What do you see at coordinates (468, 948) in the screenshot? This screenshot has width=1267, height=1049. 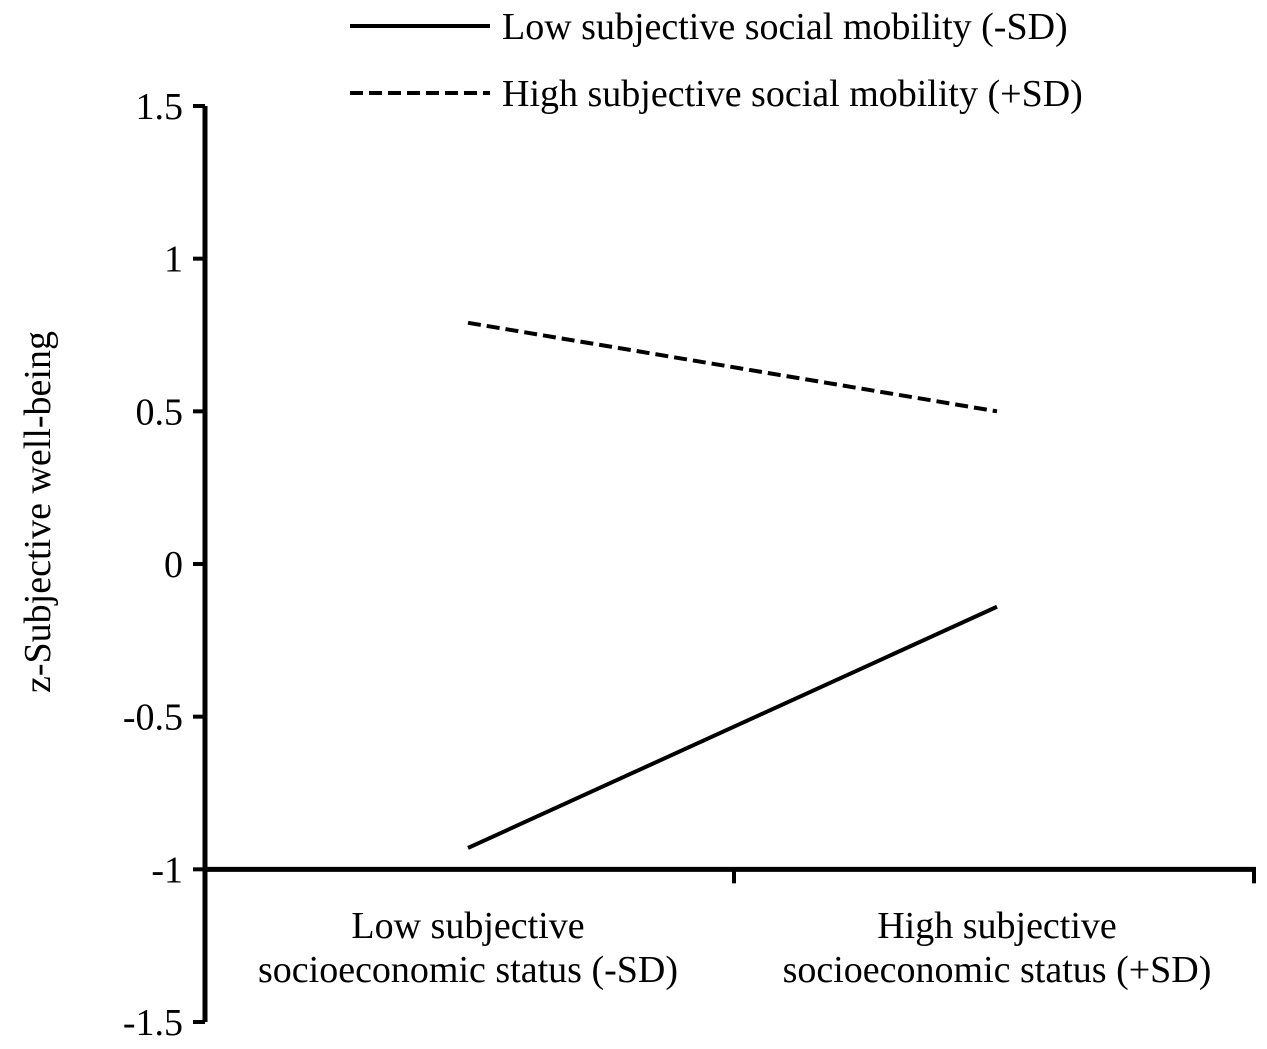 I see `x-category-label: Low subjective socioeconomic status (-SD)` at bounding box center [468, 948].